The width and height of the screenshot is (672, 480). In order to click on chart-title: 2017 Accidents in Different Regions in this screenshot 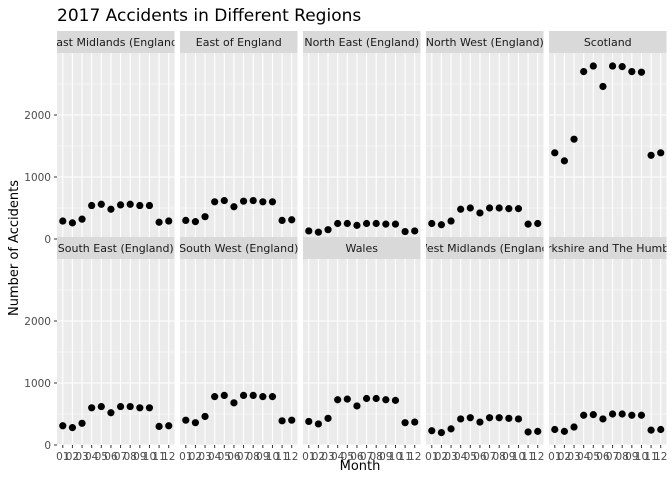, I will do `click(209, 16)`.